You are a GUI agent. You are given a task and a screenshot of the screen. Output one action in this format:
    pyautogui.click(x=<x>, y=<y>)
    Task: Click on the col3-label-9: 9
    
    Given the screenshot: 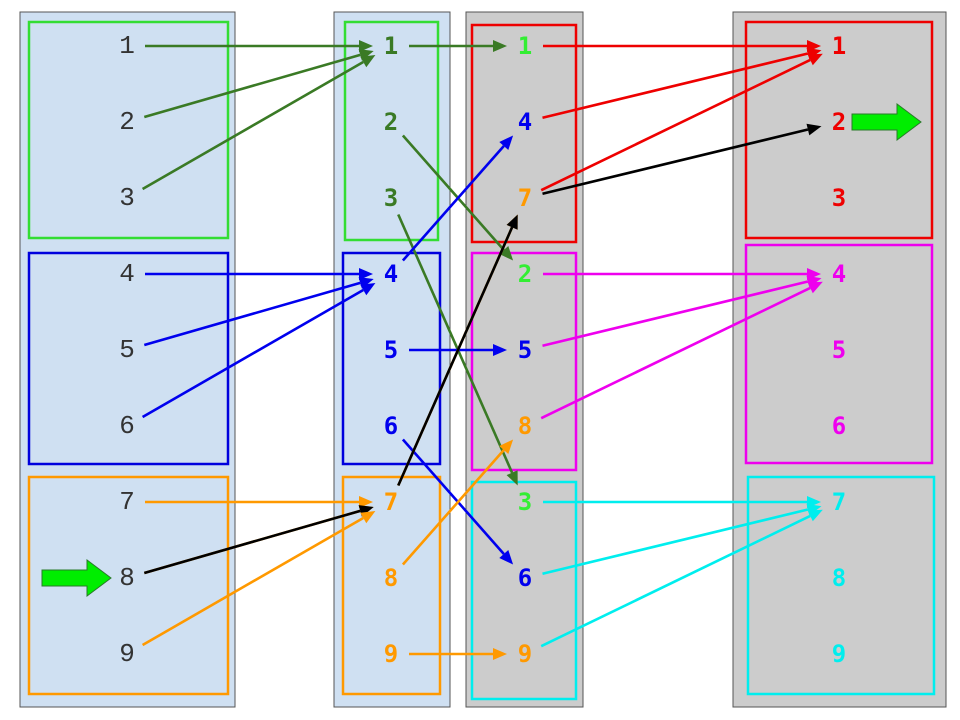 What is the action you would take?
    pyautogui.click(x=525, y=654)
    